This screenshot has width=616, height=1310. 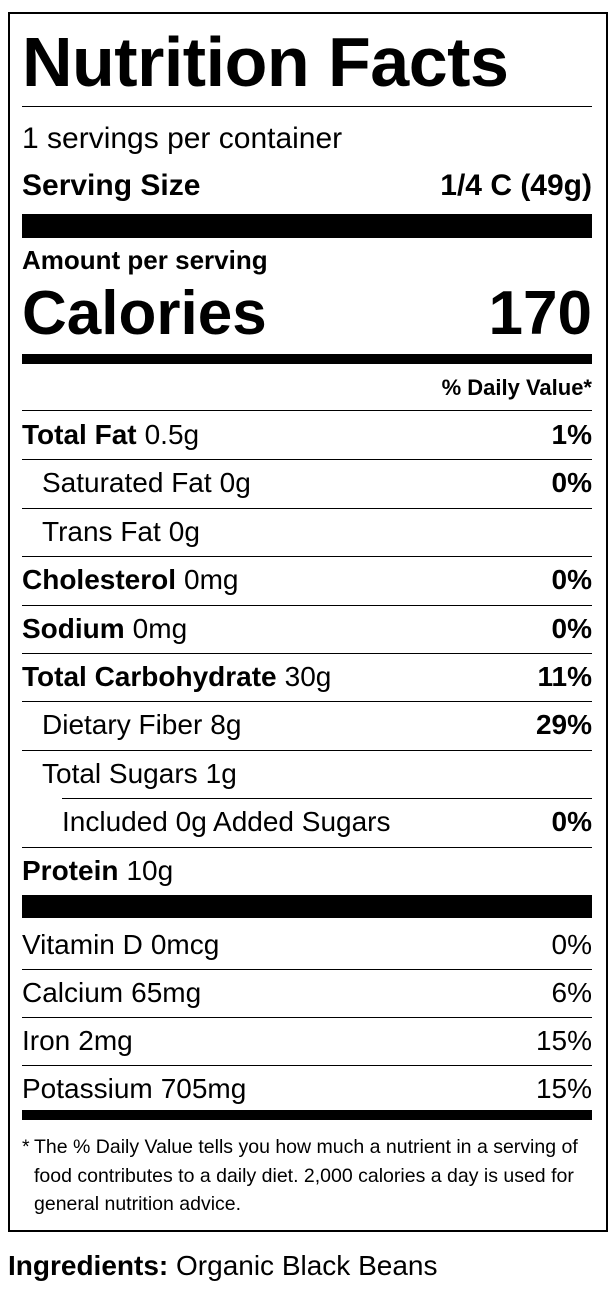 What do you see at coordinates (571, 992) in the screenshot?
I see `nutrient-dv: 6%` at bounding box center [571, 992].